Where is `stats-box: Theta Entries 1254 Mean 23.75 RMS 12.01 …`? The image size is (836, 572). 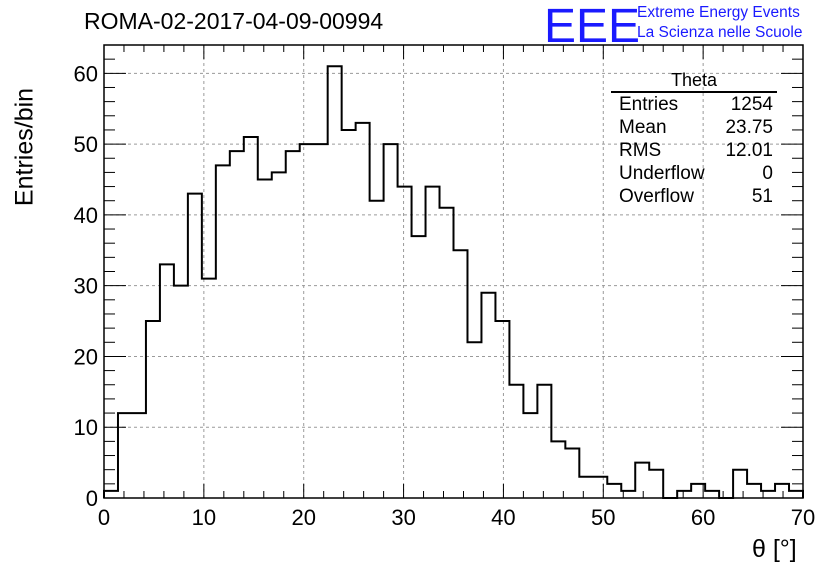 stats-box: Theta Entries 1254 Mean 23.75 RMS 12.01 … is located at coordinates (694, 139).